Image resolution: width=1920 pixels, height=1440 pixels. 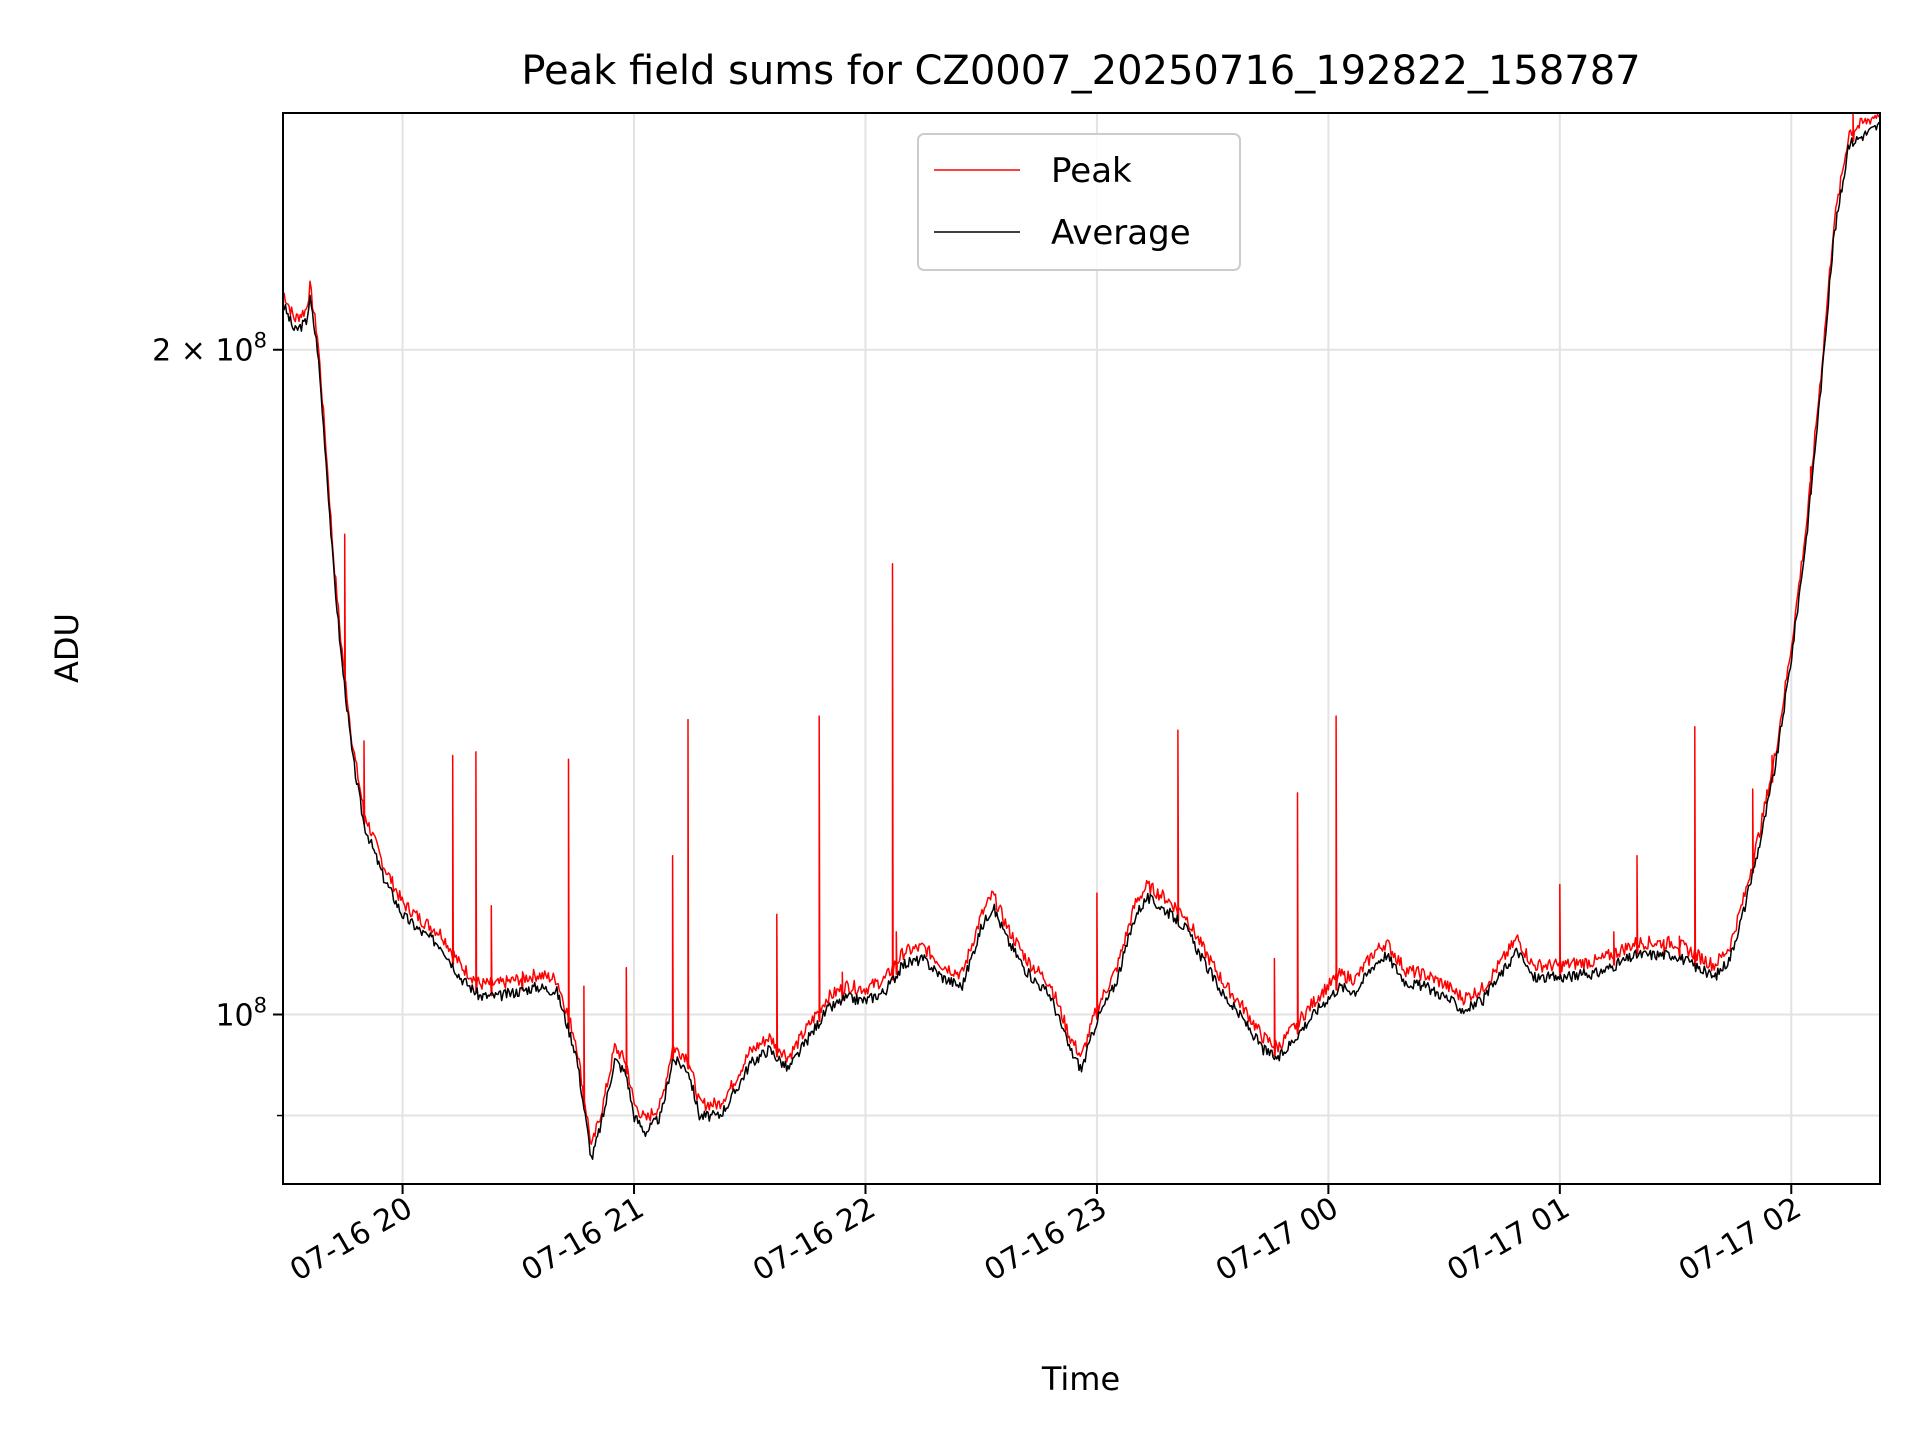 I want to click on legend-label-peak: Peak, so click(x=1091, y=171).